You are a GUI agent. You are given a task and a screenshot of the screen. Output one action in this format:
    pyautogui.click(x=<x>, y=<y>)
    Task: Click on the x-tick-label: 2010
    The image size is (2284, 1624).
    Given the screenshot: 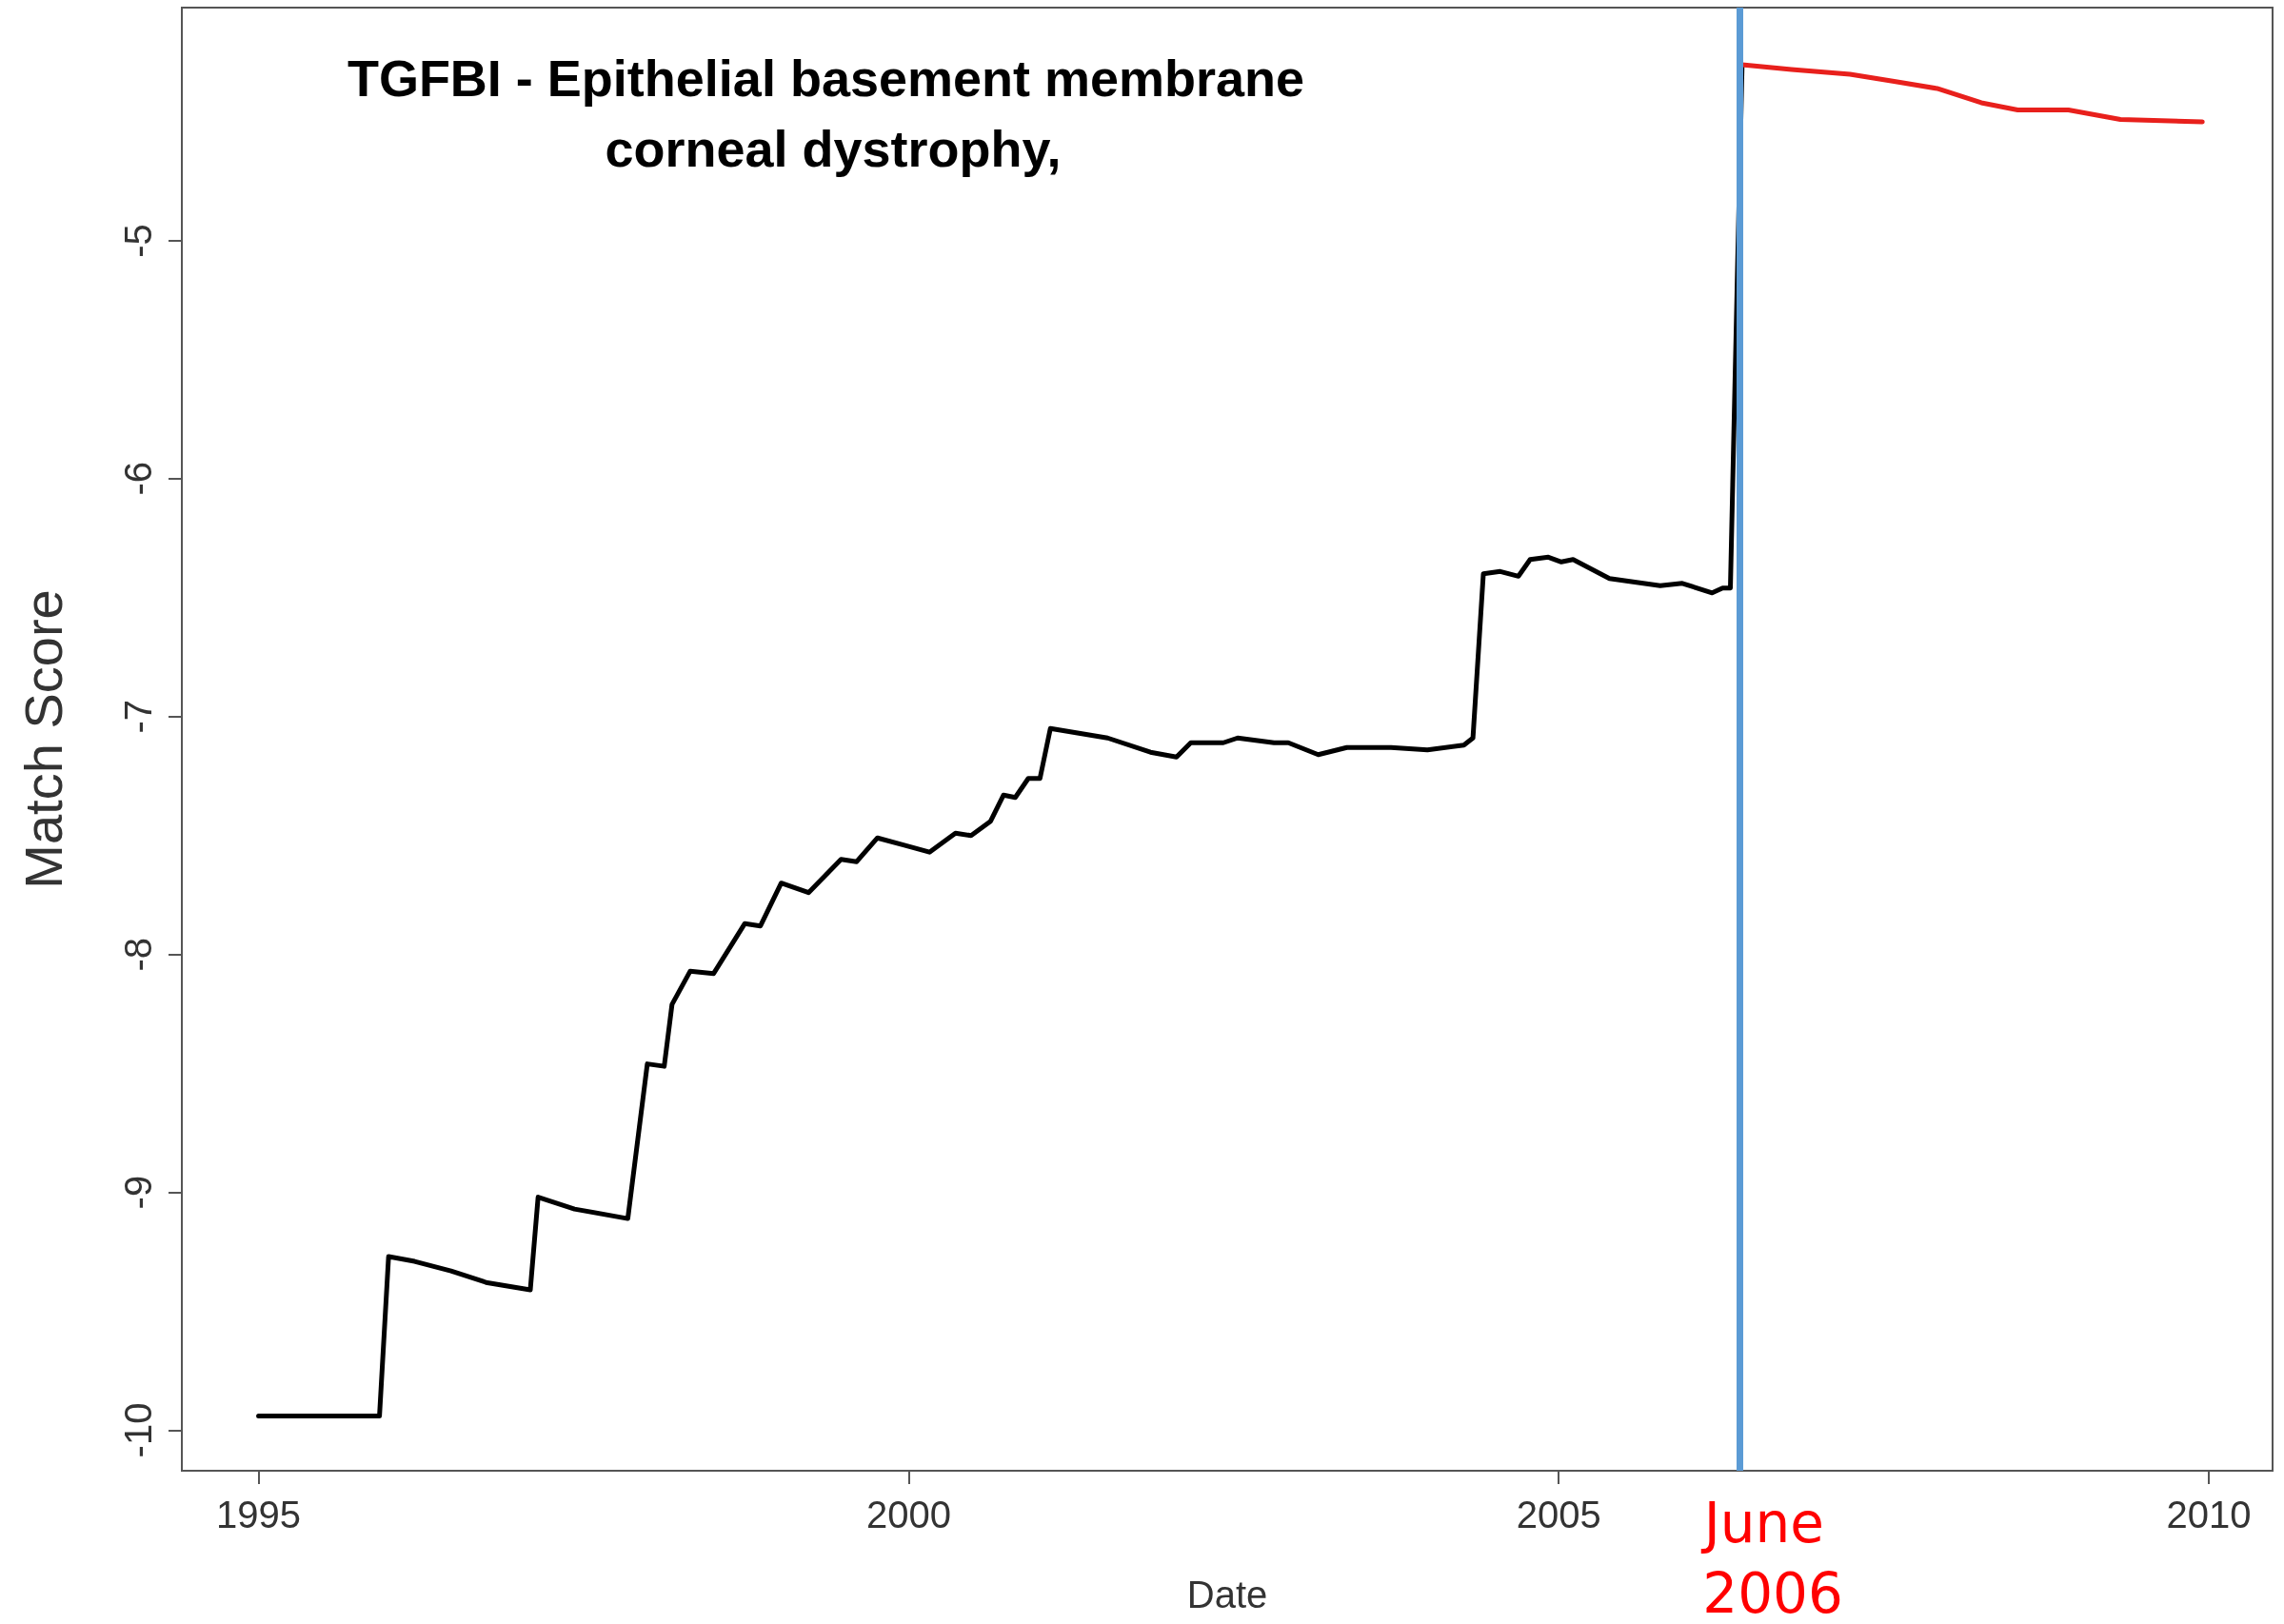 What is the action you would take?
    pyautogui.click(x=2209, y=1514)
    